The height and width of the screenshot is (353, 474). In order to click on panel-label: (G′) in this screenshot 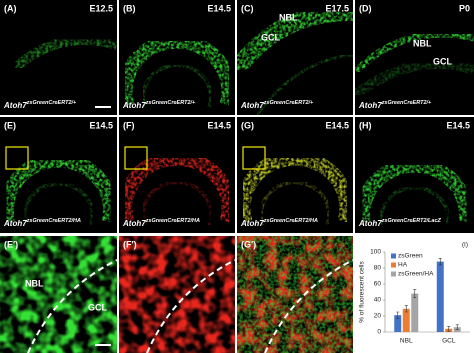, I will do `click(248, 244)`.